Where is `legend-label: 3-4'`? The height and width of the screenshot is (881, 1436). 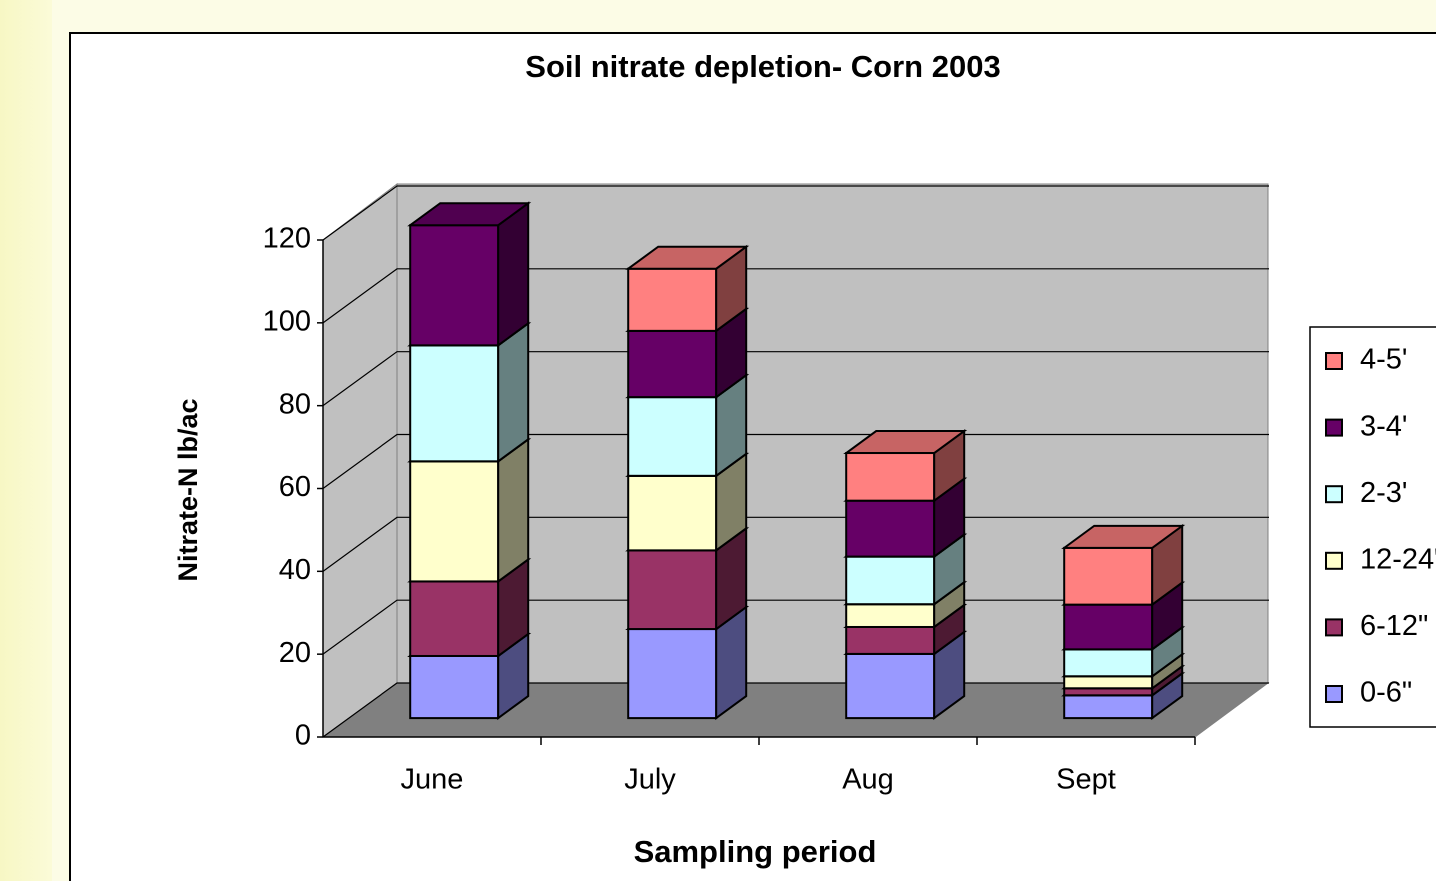
legend-label: 3-4' is located at coordinates (1383, 426).